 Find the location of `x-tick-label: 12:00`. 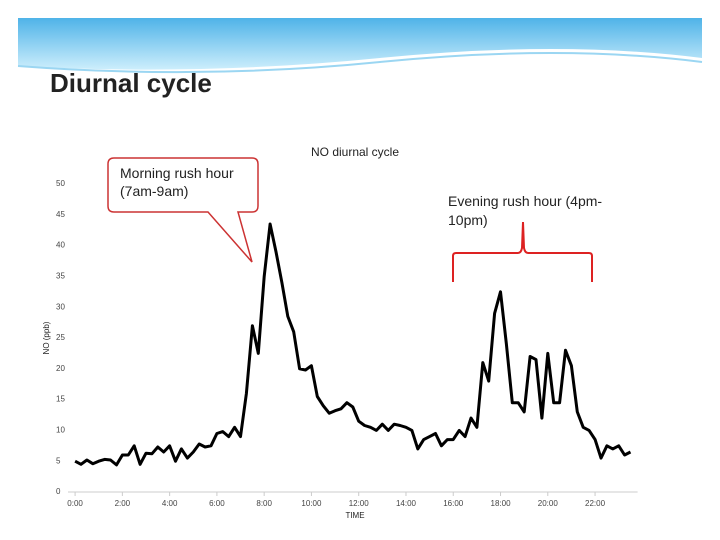

x-tick-label: 12:00 is located at coordinates (359, 503).